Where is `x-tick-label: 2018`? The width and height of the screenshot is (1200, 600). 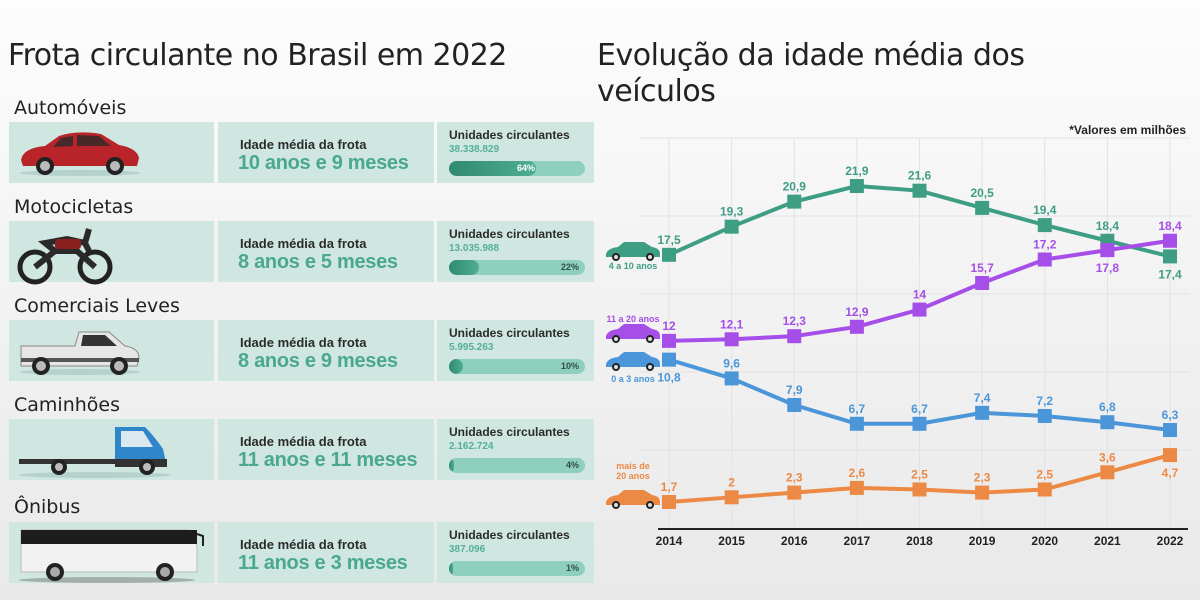
x-tick-label: 2018 is located at coordinates (919, 541).